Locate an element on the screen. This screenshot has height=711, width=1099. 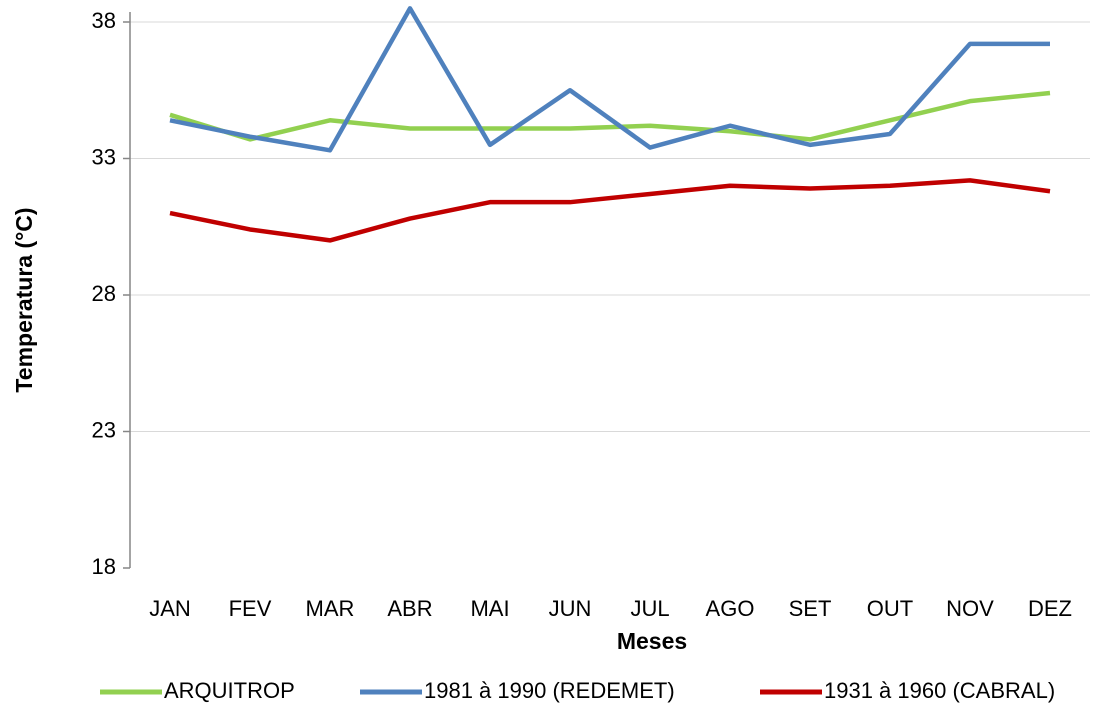
x-tick-label: SET is located at coordinates (810, 608).